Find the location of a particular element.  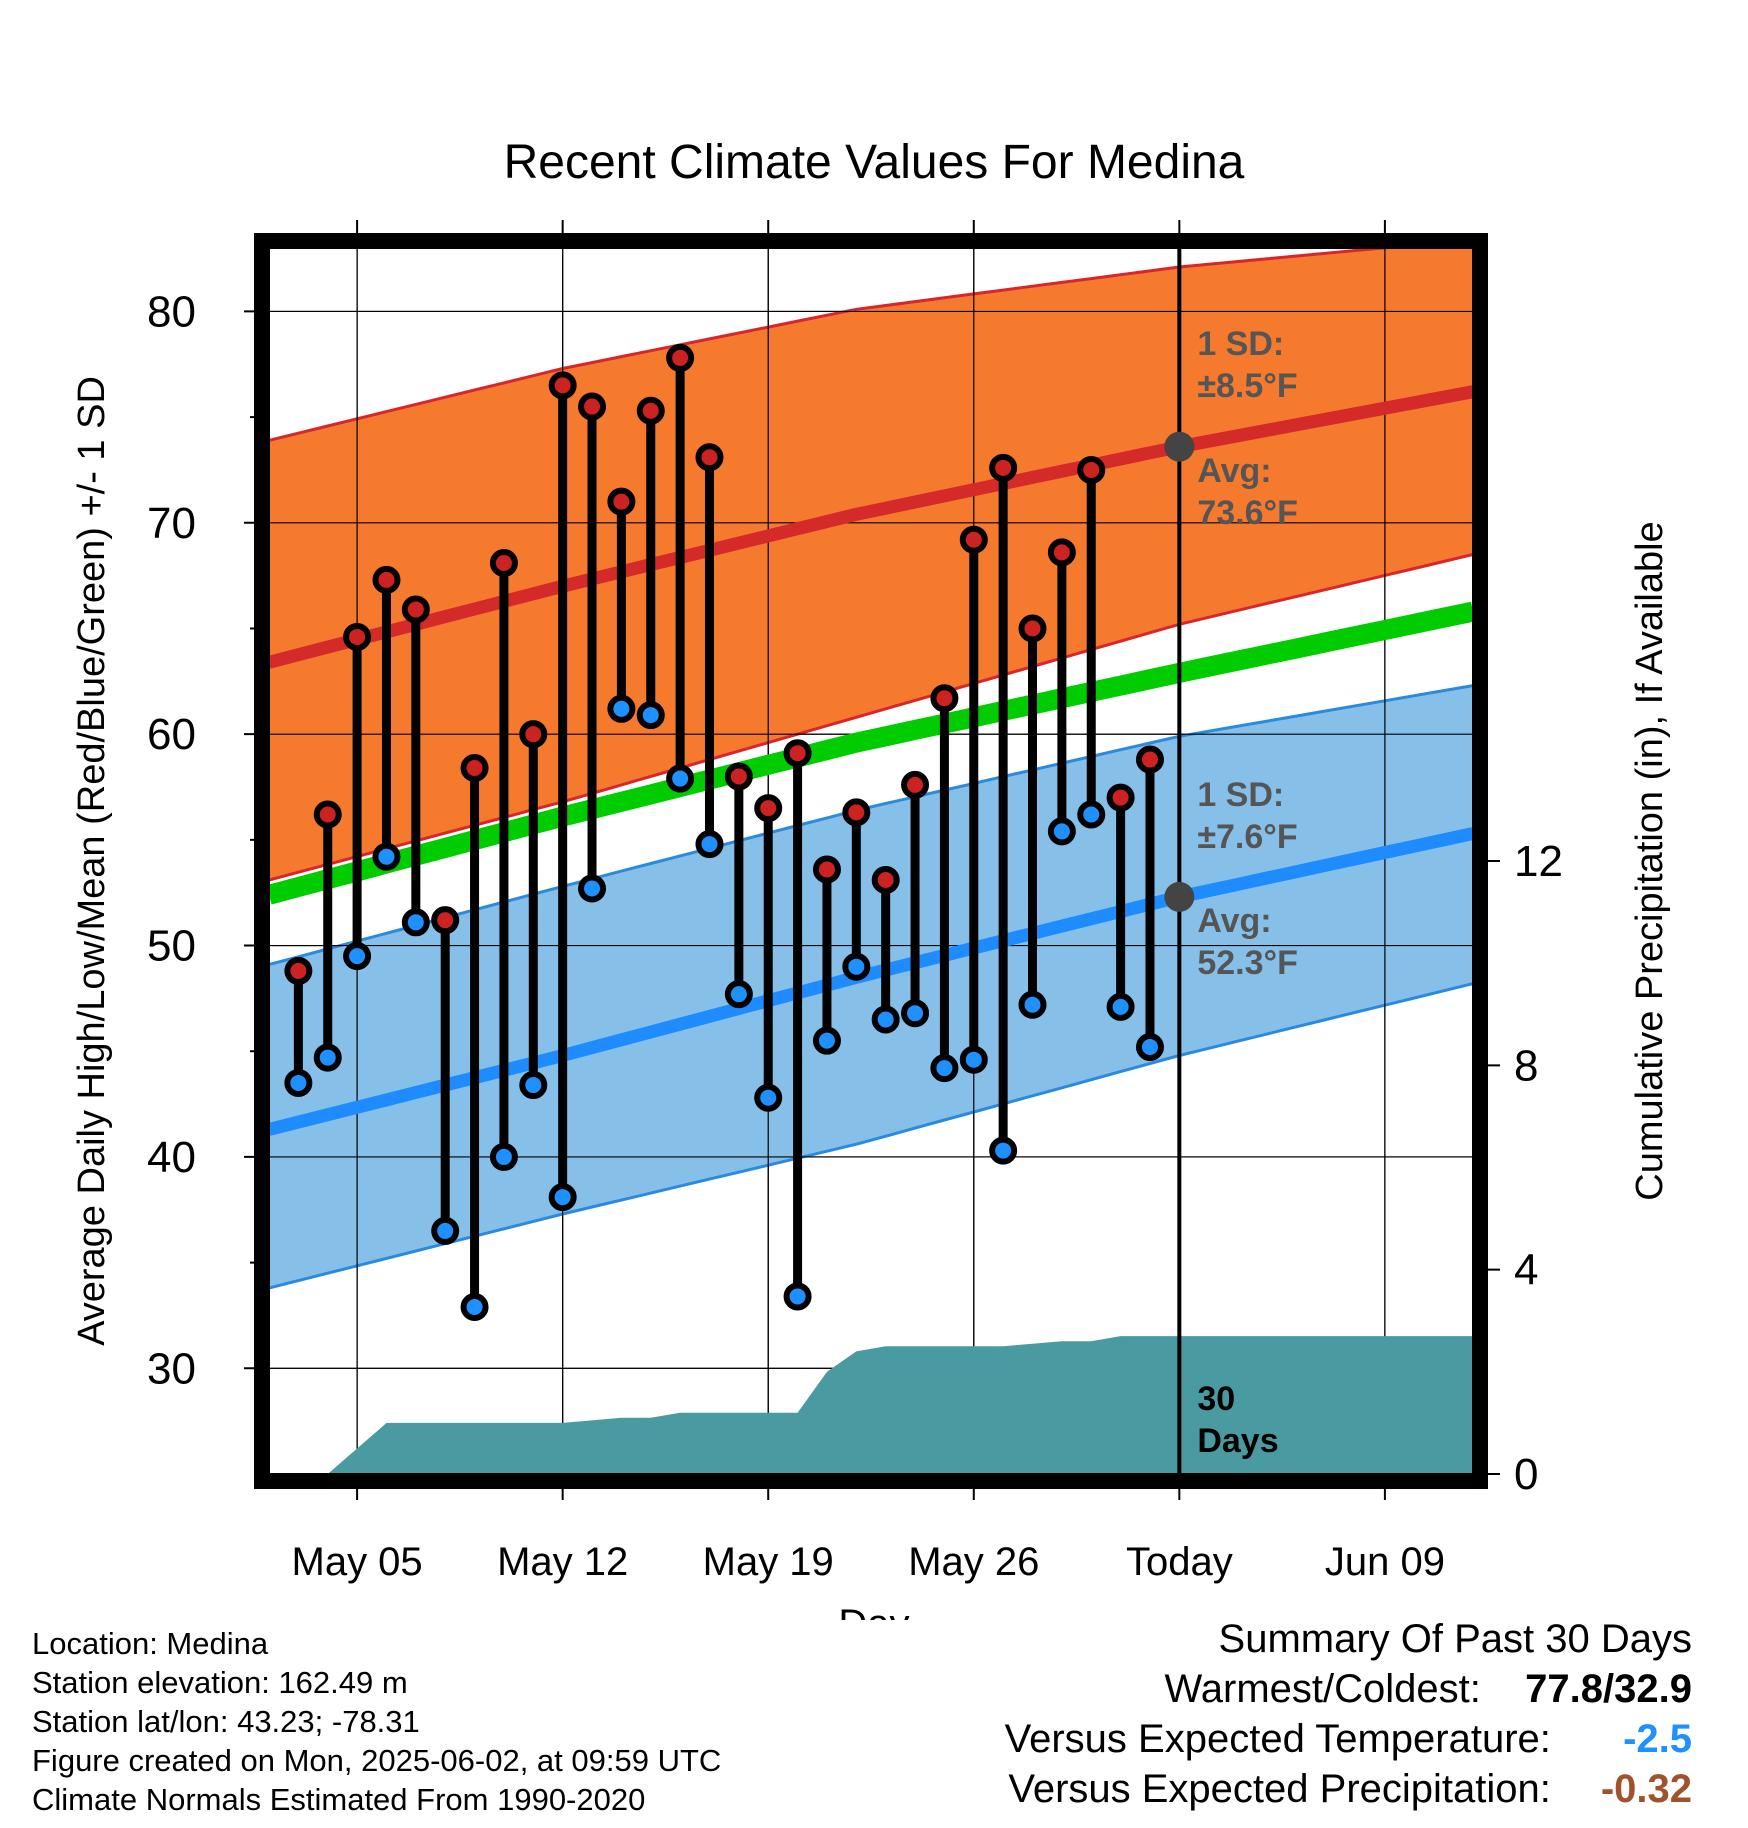

x-tick-label: Jun 09 is located at coordinates (1385, 1562).